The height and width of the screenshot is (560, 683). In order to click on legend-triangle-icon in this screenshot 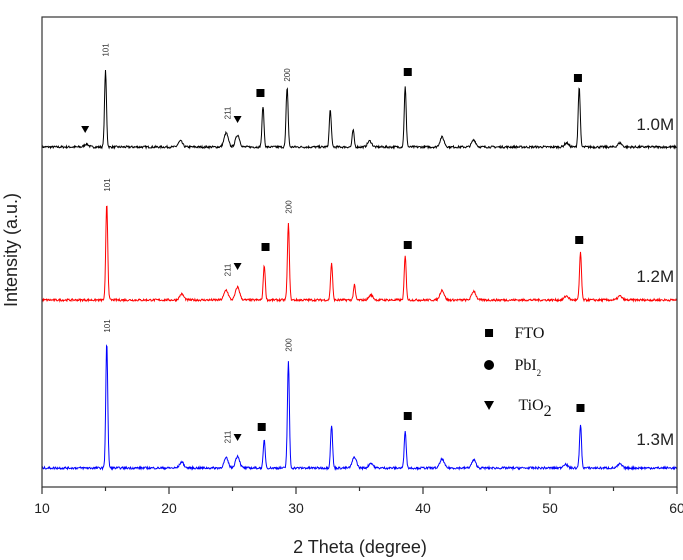, I will do `click(489, 405)`.